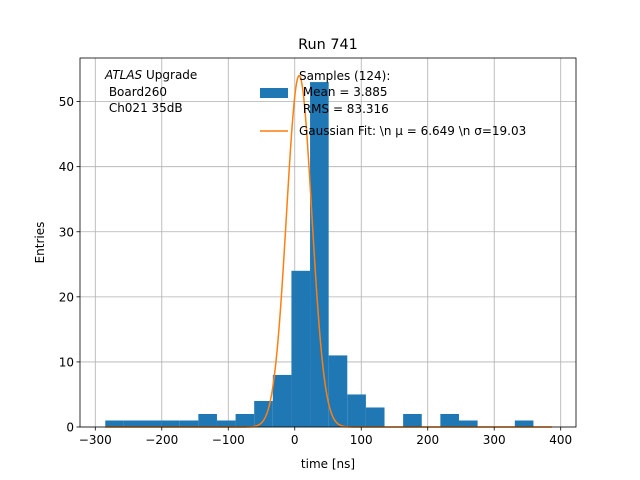  Describe the element at coordinates (40, 243) in the screenshot. I see `y-axis-label: Entries` at that location.